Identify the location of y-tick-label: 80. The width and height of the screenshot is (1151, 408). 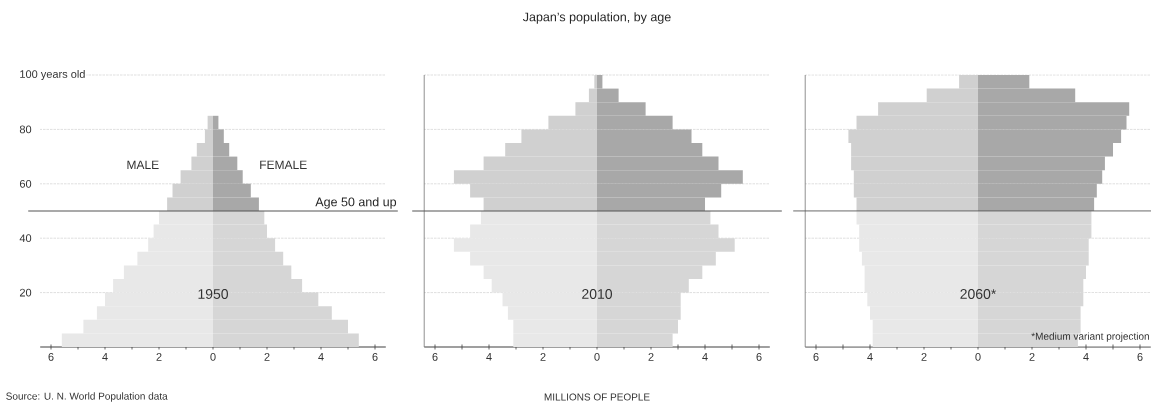
(25, 129).